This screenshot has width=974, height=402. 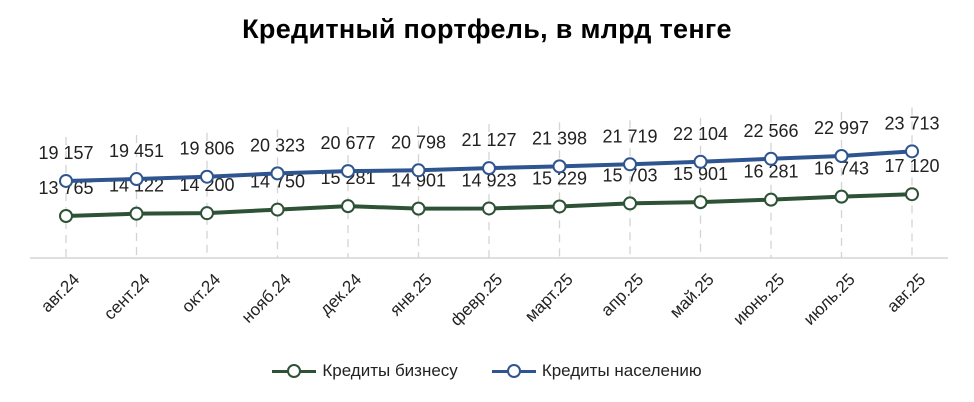 What do you see at coordinates (621, 370) in the screenshot?
I see `legend-label-population: Кредиты населению` at bounding box center [621, 370].